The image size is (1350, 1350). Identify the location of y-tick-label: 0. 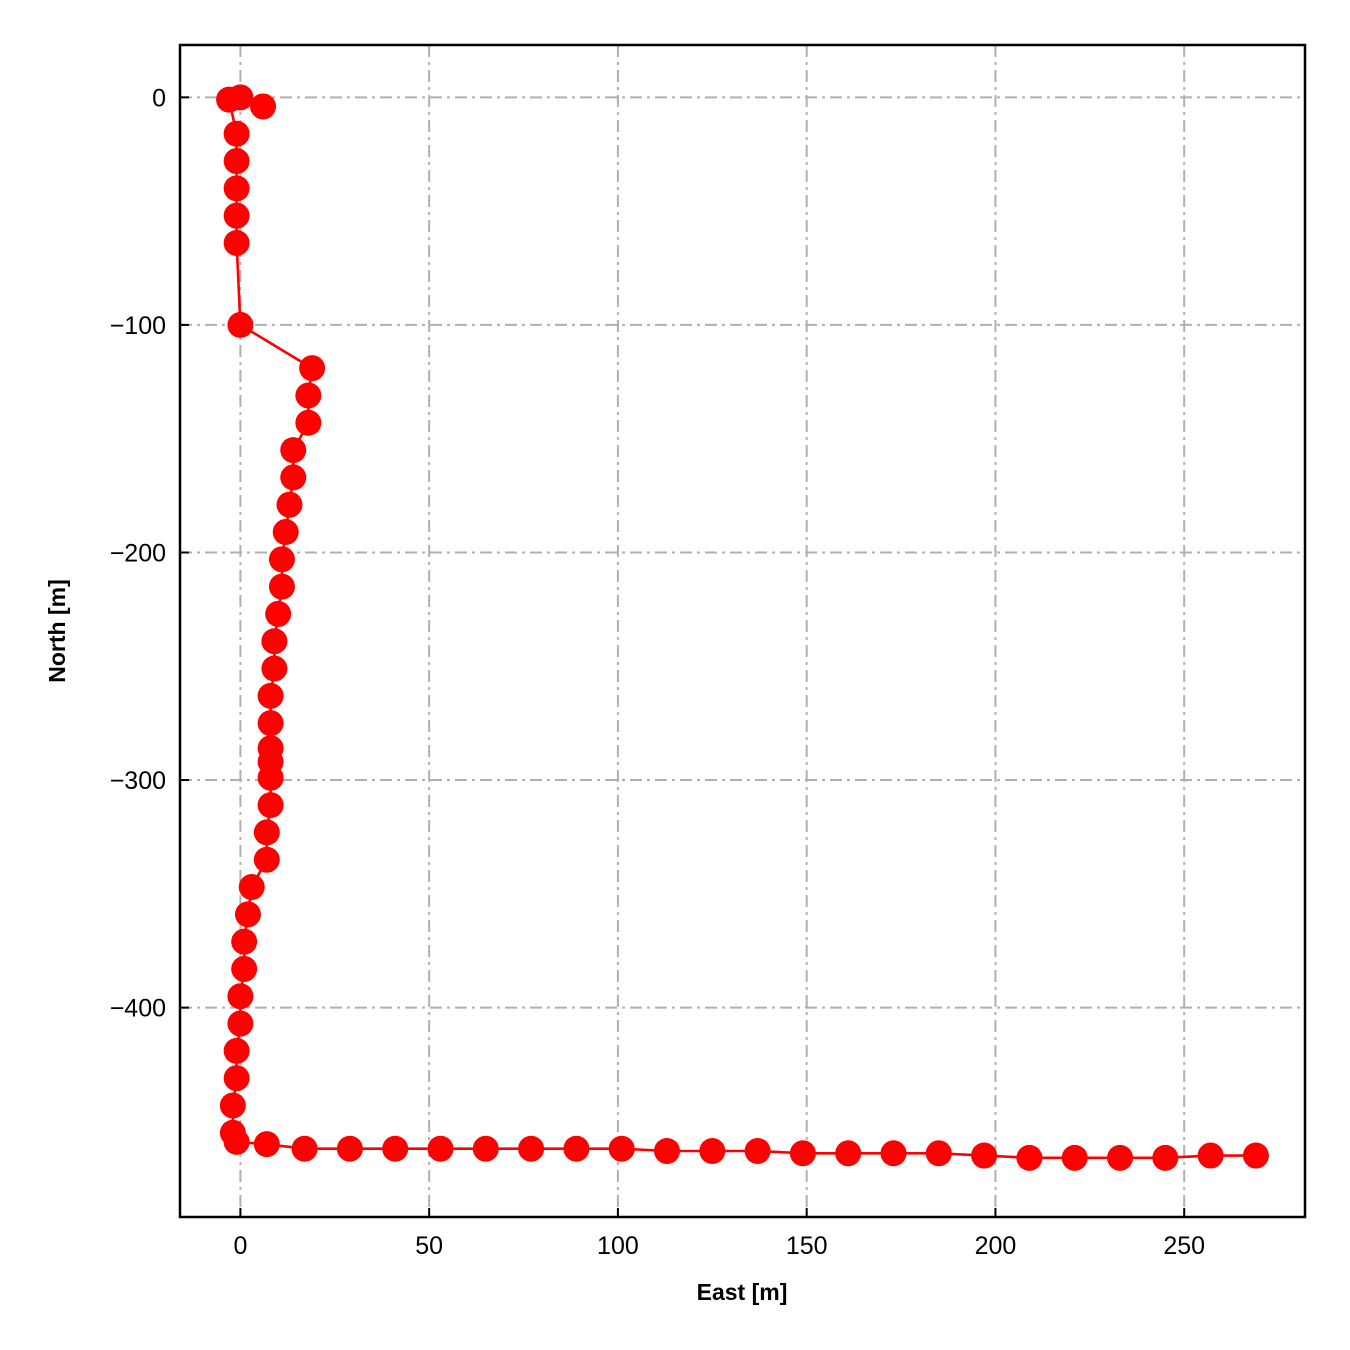
(159, 98).